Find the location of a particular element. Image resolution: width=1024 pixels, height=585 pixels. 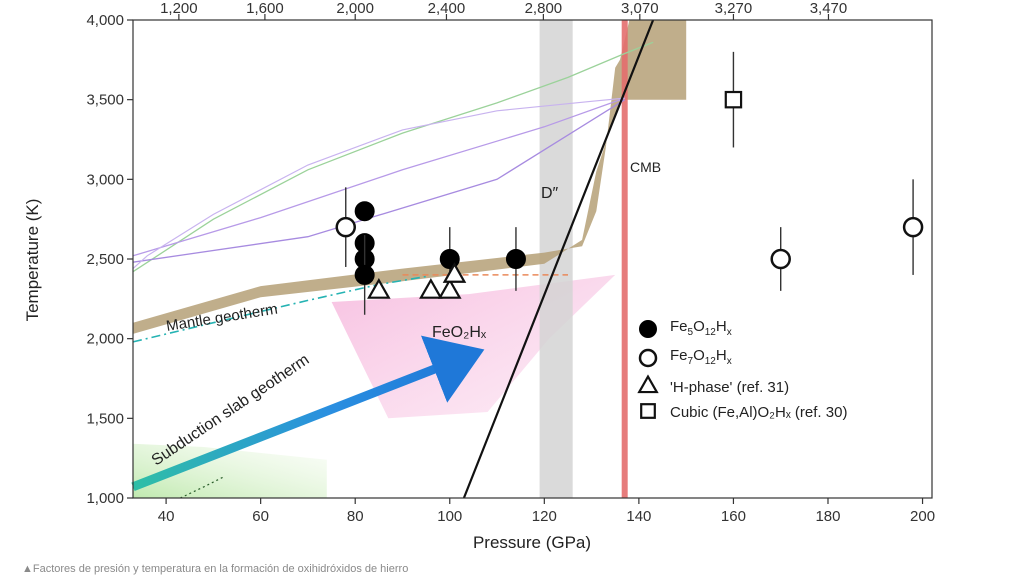

legend-entry: Fe7O12Hx is located at coordinates (685, 357).